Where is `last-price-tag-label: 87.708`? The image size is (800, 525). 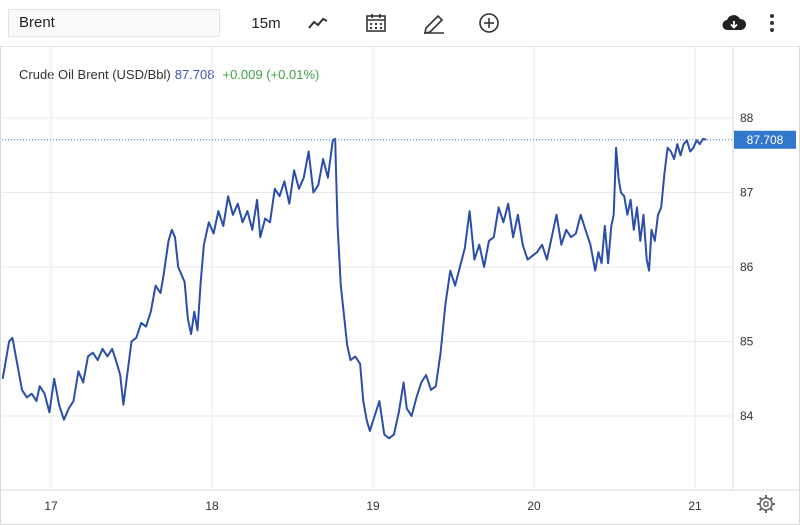
last-price-tag-label: 87.708 is located at coordinates (765, 140).